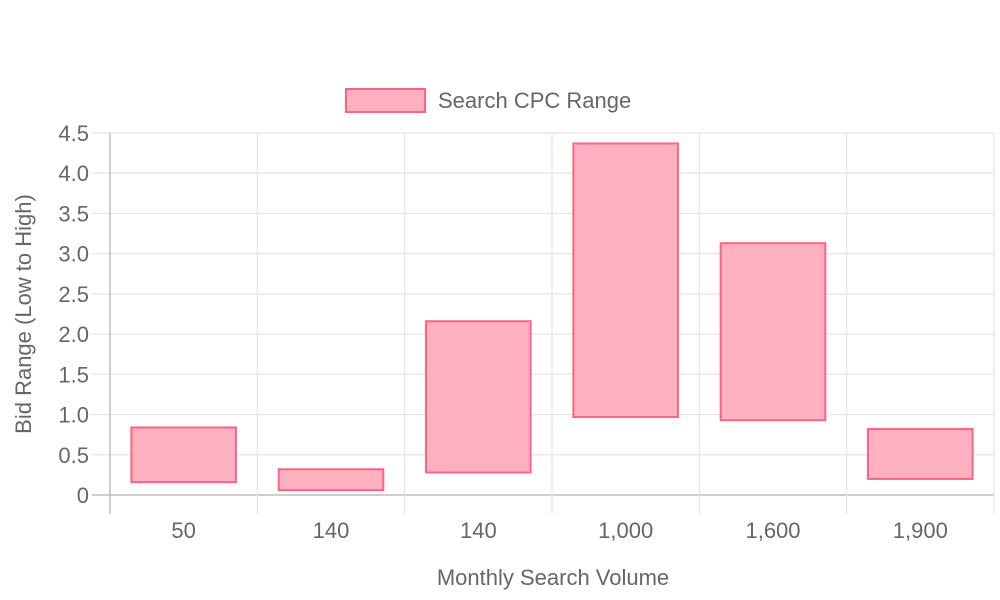  What do you see at coordinates (73, 254) in the screenshot?
I see `y-tick-label: 3.0` at bounding box center [73, 254].